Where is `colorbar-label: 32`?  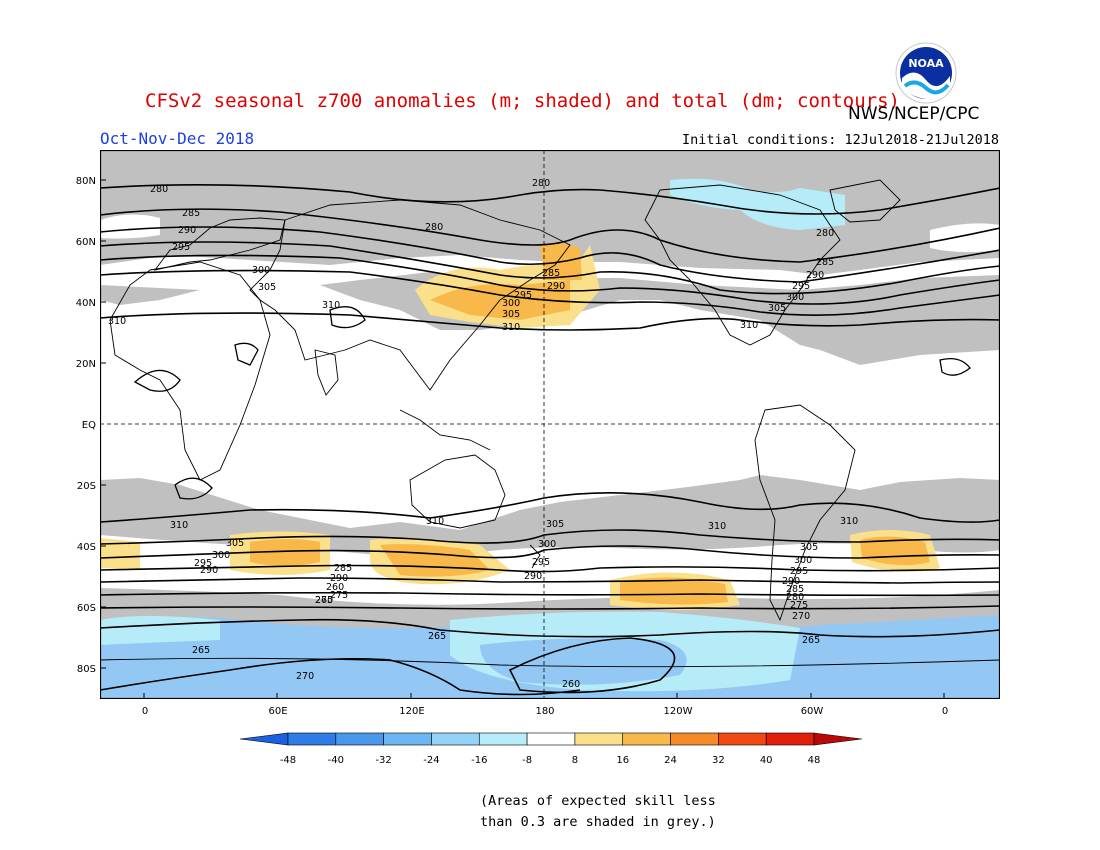 colorbar-label: 32 is located at coordinates (718, 760).